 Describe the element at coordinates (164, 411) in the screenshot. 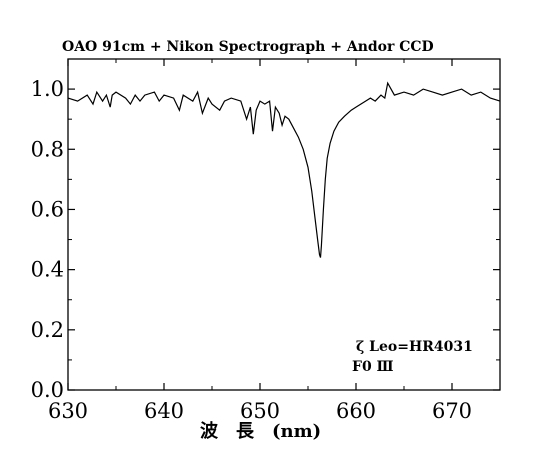

I see `x-tick-label: 640` at that location.